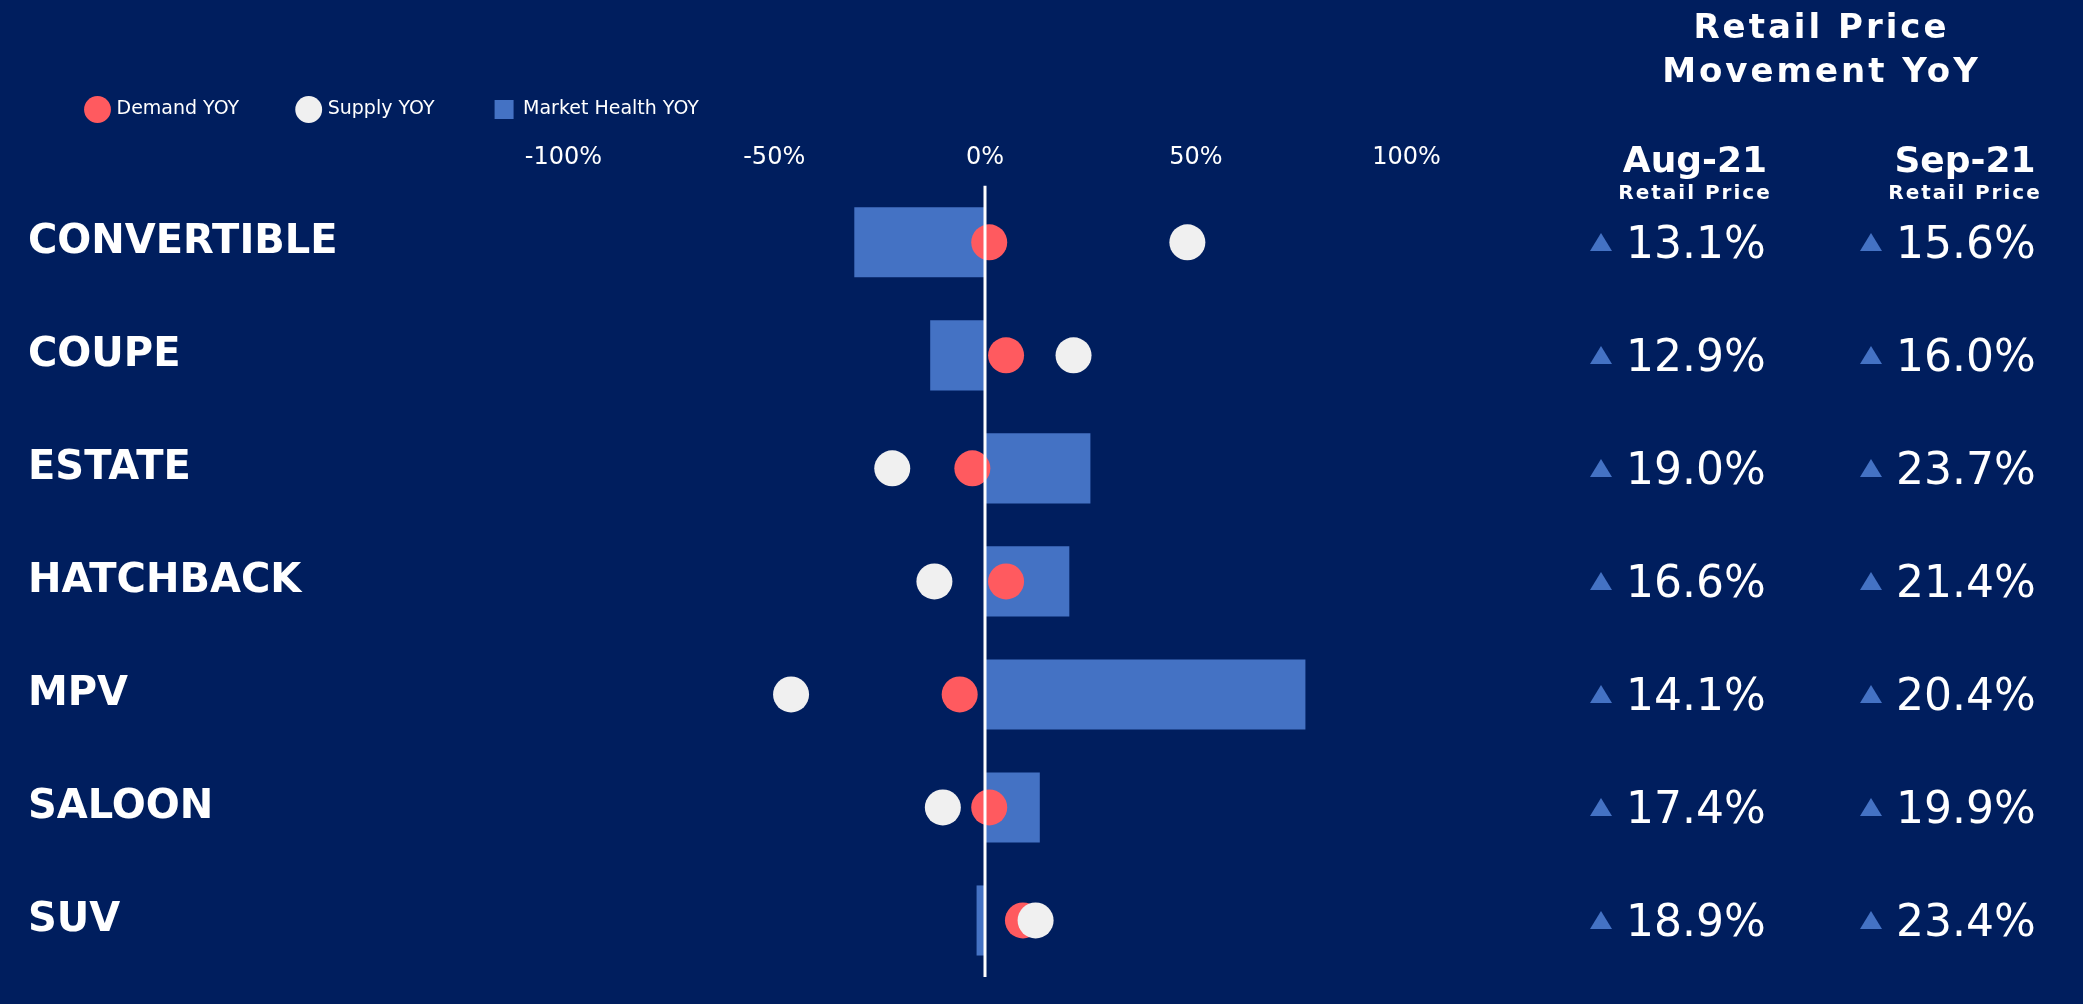 The height and width of the screenshot is (1004, 2083). I want to click on text: 15.6%, so click(1966, 242).